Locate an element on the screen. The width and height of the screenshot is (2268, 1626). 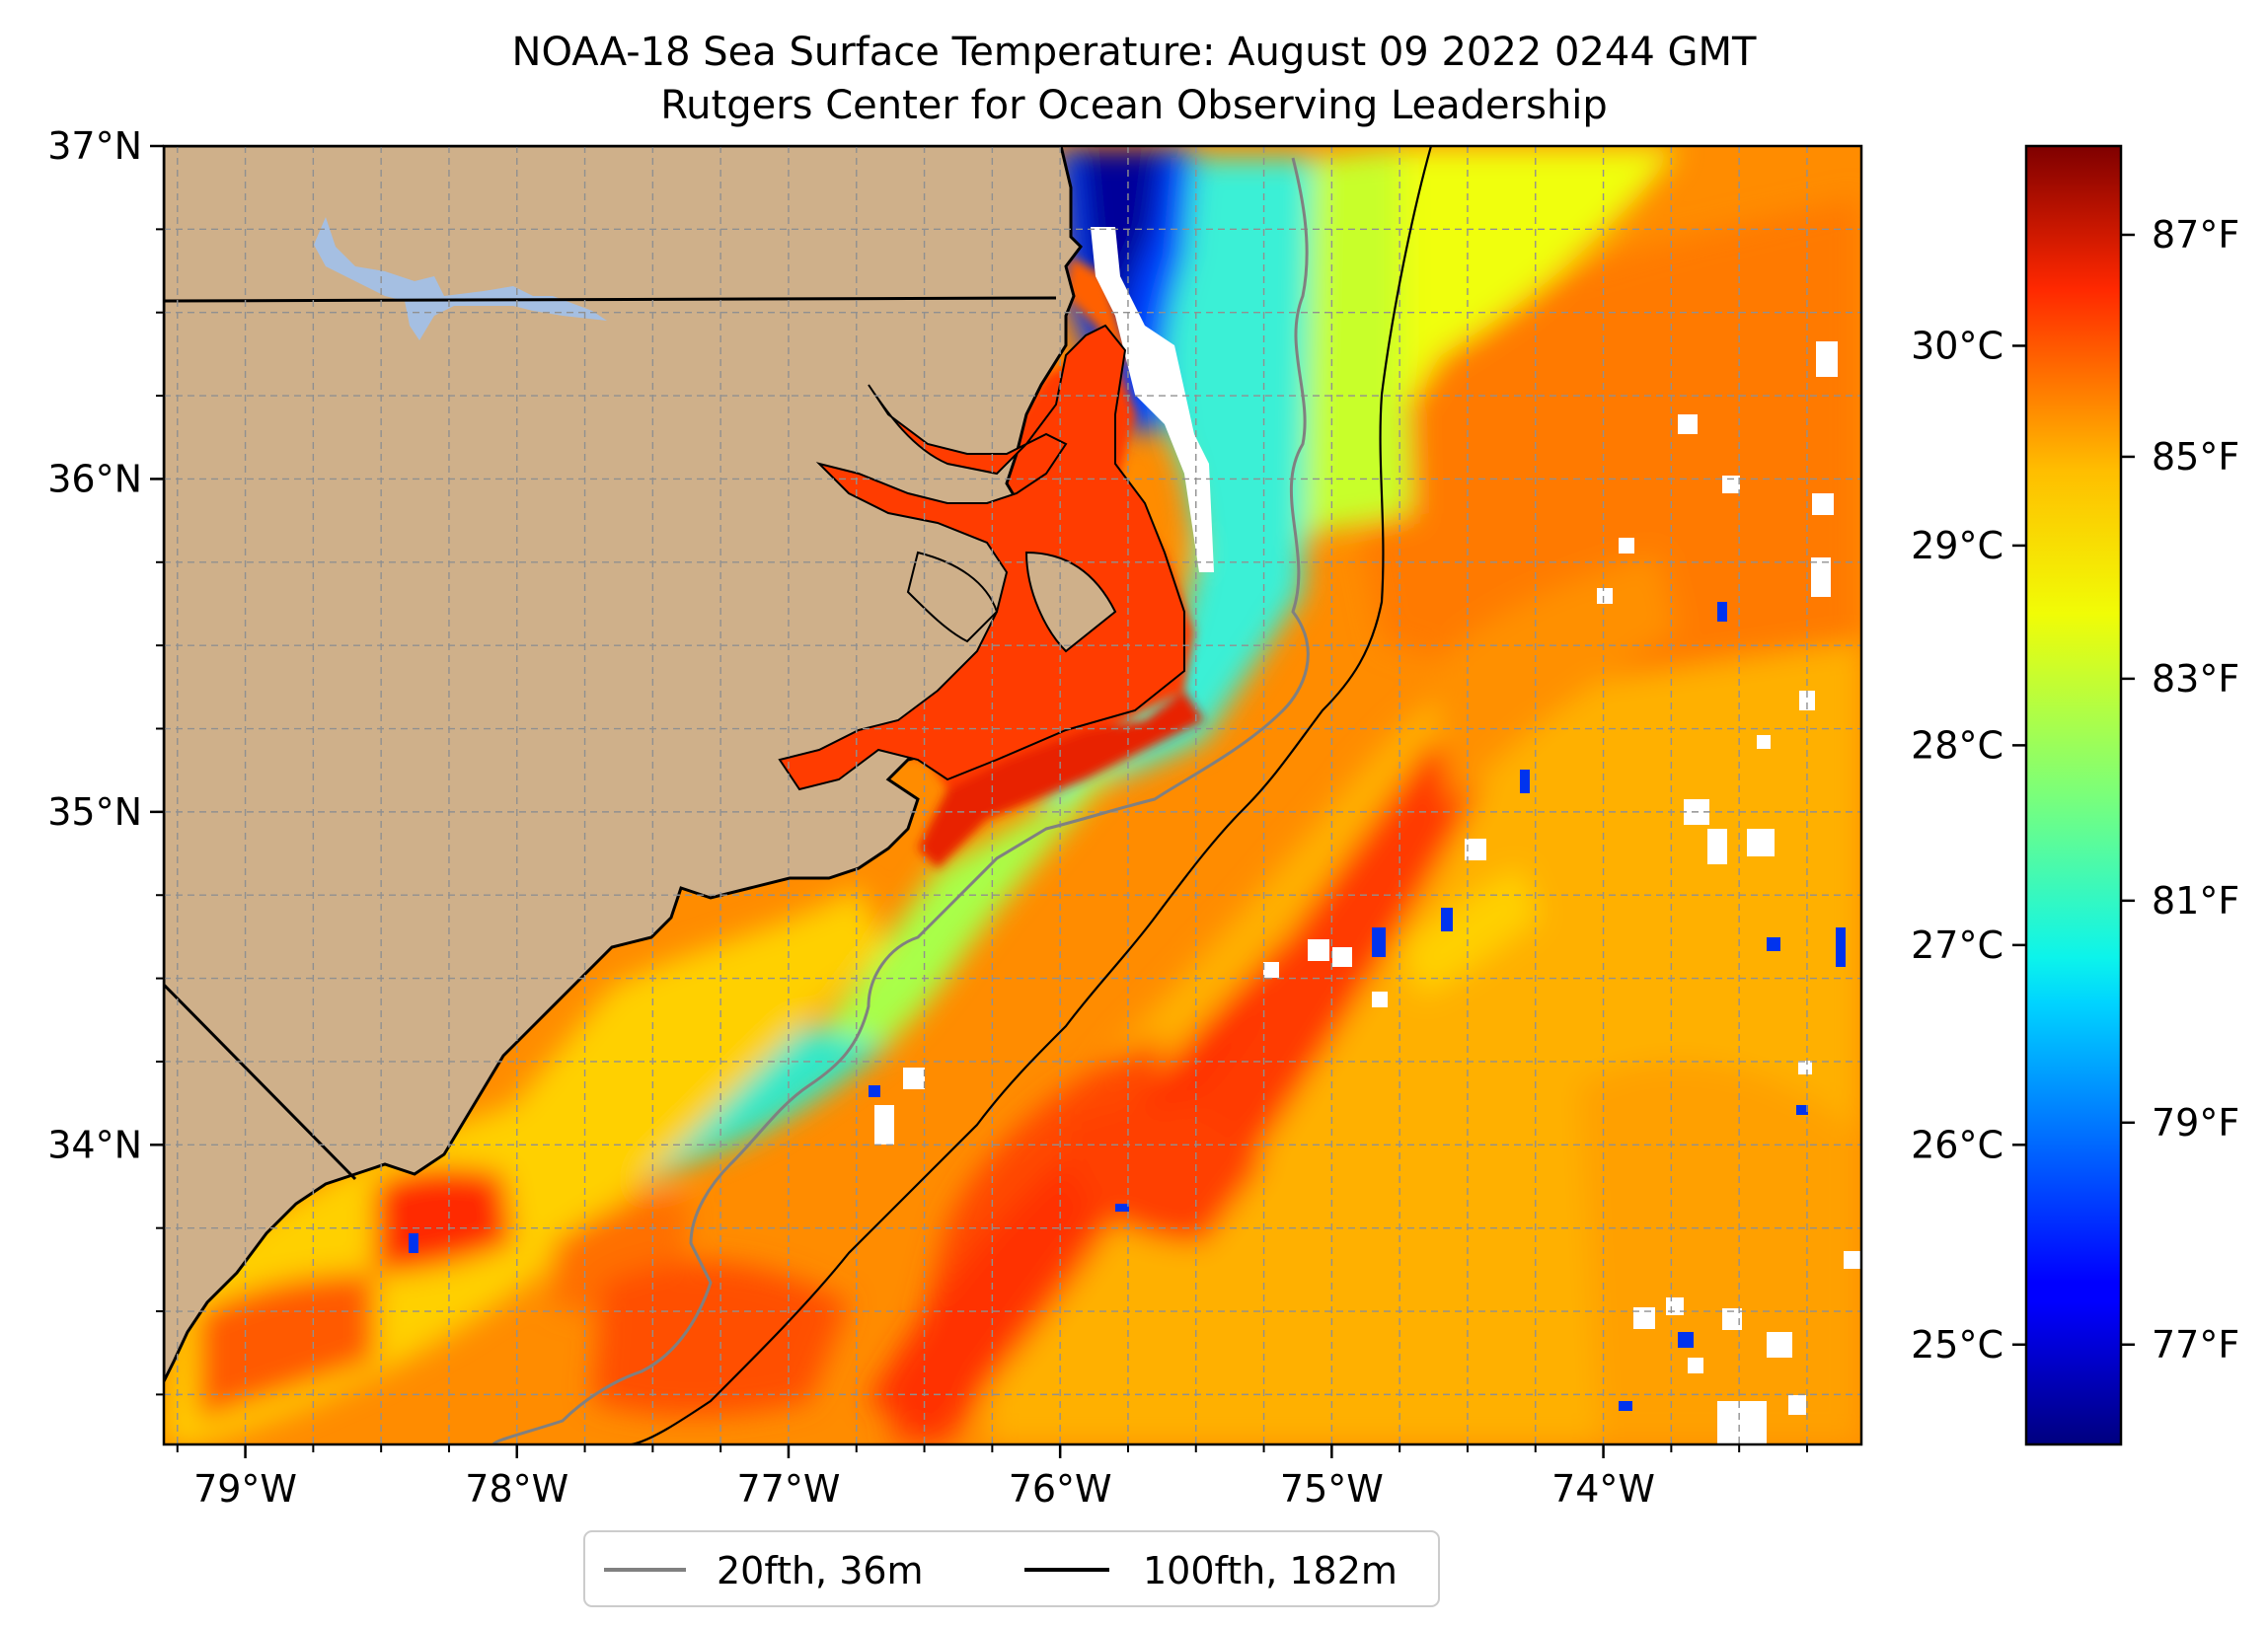
colorbar-c-label: 29°C is located at coordinates (1957, 545).